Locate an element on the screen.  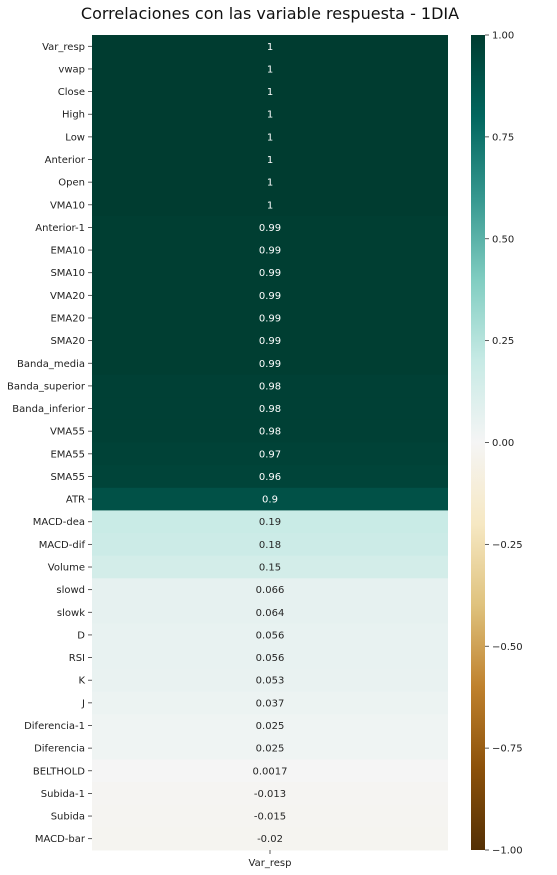
colorbar-tick-label: 1.00 is located at coordinates (503, 36).